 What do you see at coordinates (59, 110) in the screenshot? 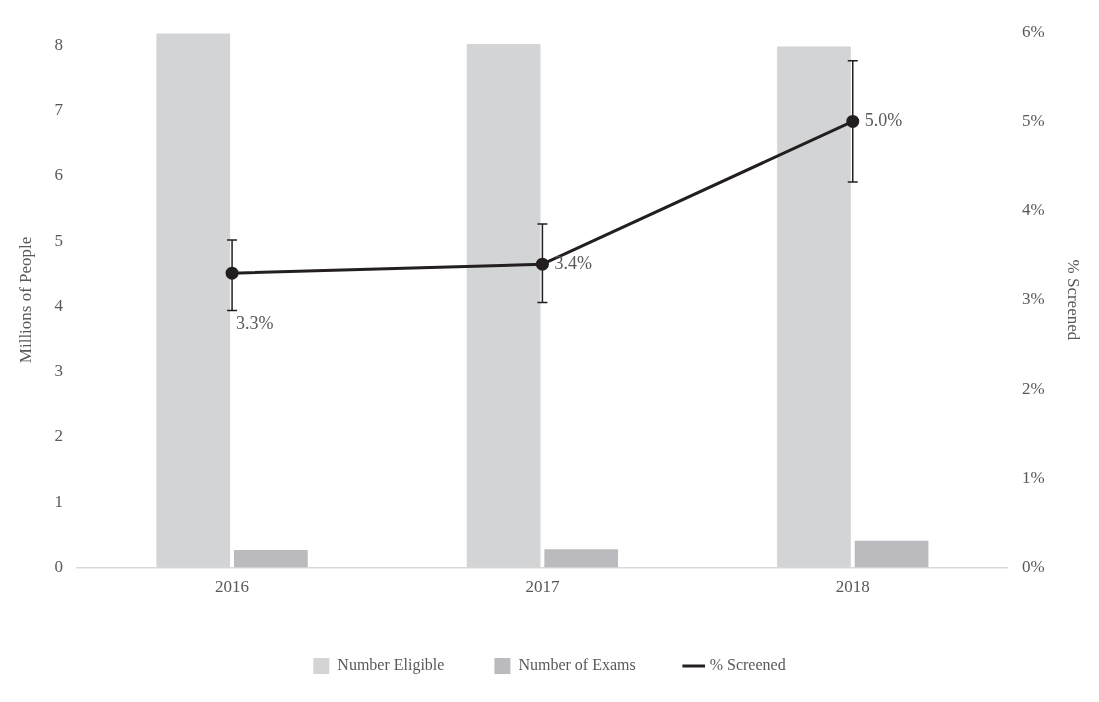
I see `y-tick-label: 7` at bounding box center [59, 110].